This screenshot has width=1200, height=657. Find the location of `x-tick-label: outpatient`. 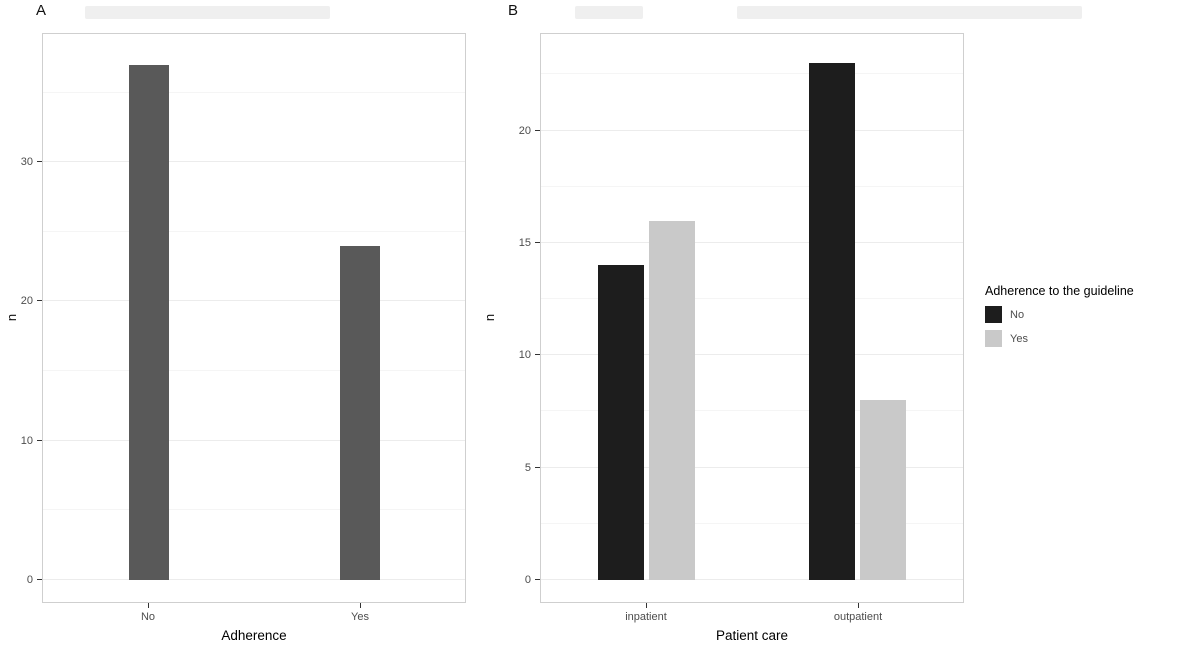

x-tick-label: outpatient is located at coordinates (858, 617).